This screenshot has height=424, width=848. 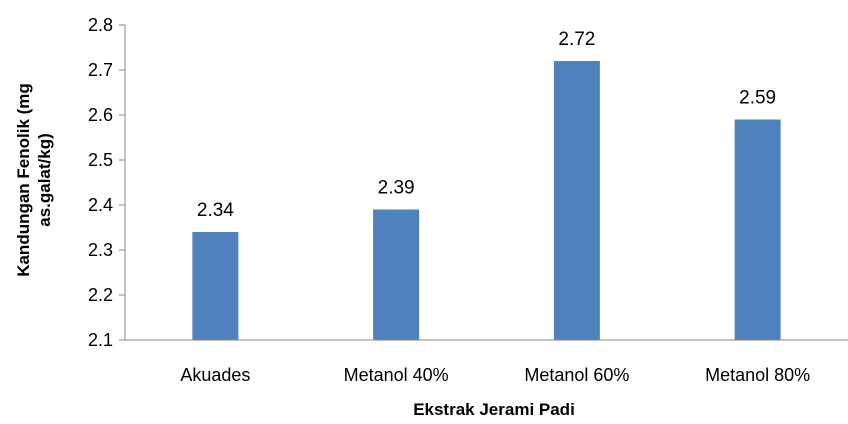 What do you see at coordinates (494, 409) in the screenshot?
I see `x-axis-title: Ekstrak Jerami Padi` at bounding box center [494, 409].